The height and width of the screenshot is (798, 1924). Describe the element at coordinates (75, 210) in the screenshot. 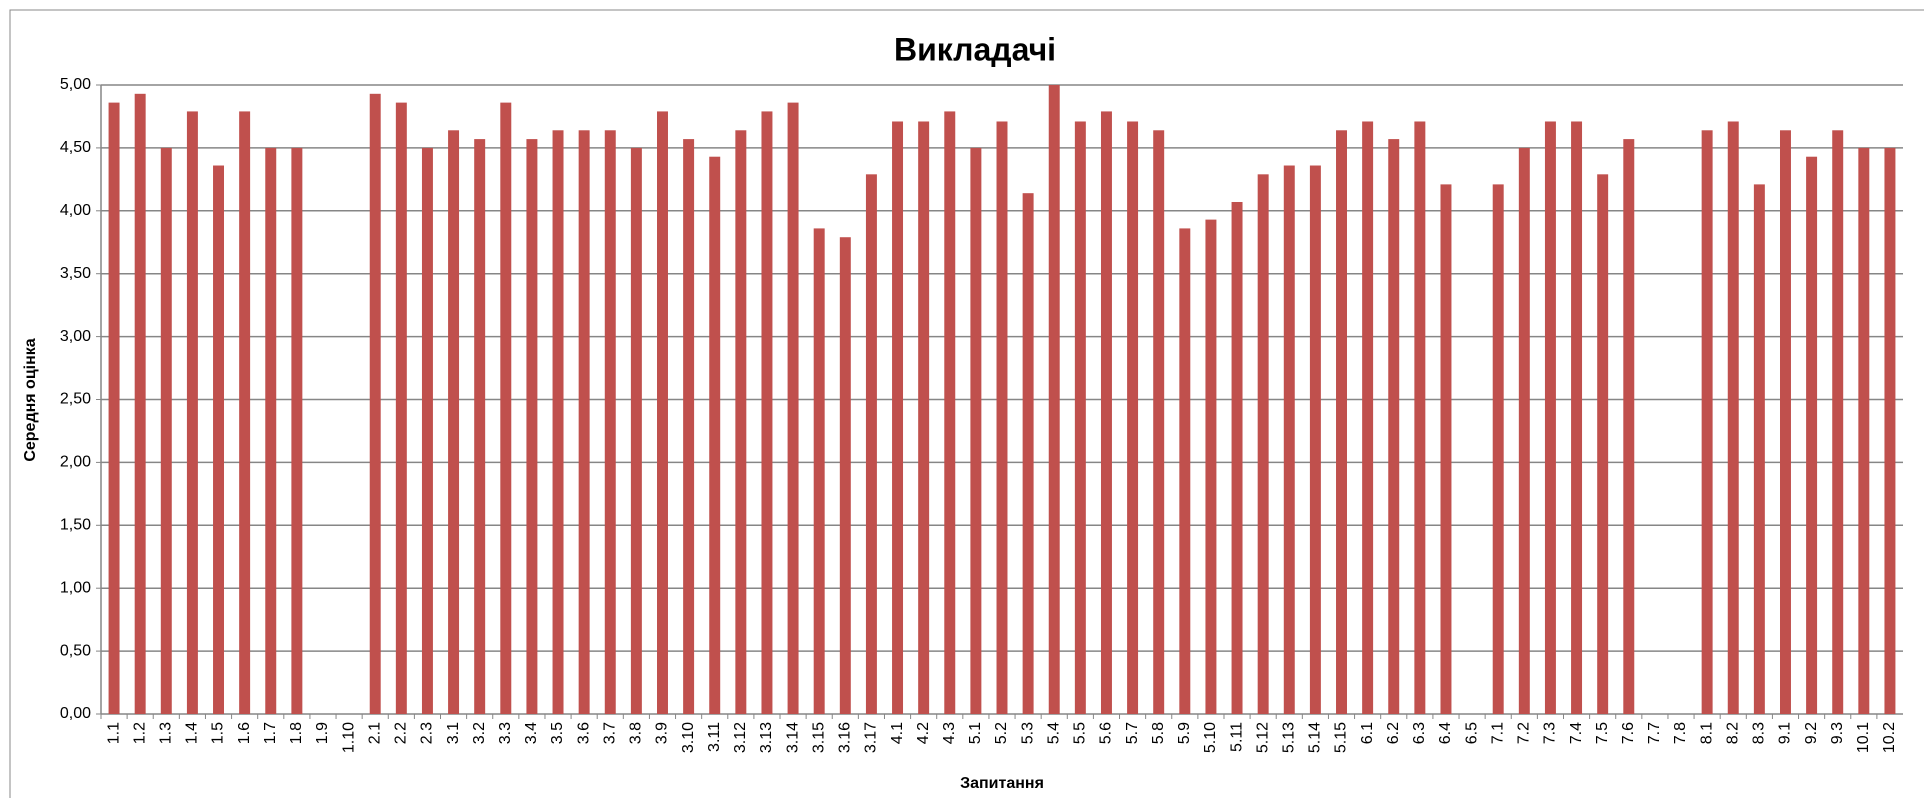

I see `y-tick-label: 4,00` at that location.